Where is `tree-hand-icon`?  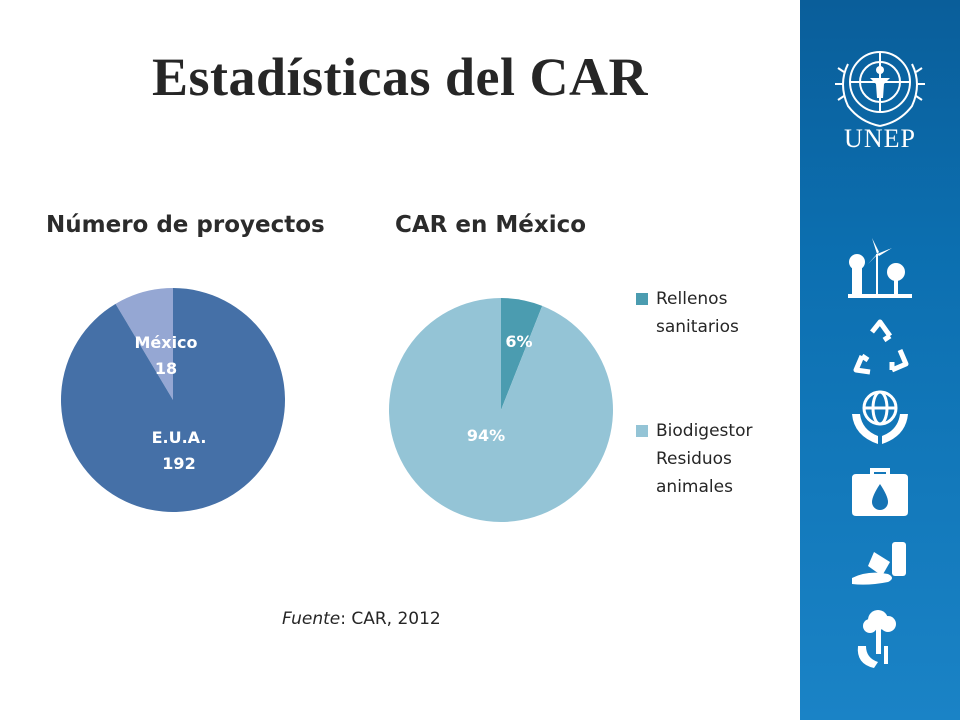 tree-hand-icon is located at coordinates (876, 639).